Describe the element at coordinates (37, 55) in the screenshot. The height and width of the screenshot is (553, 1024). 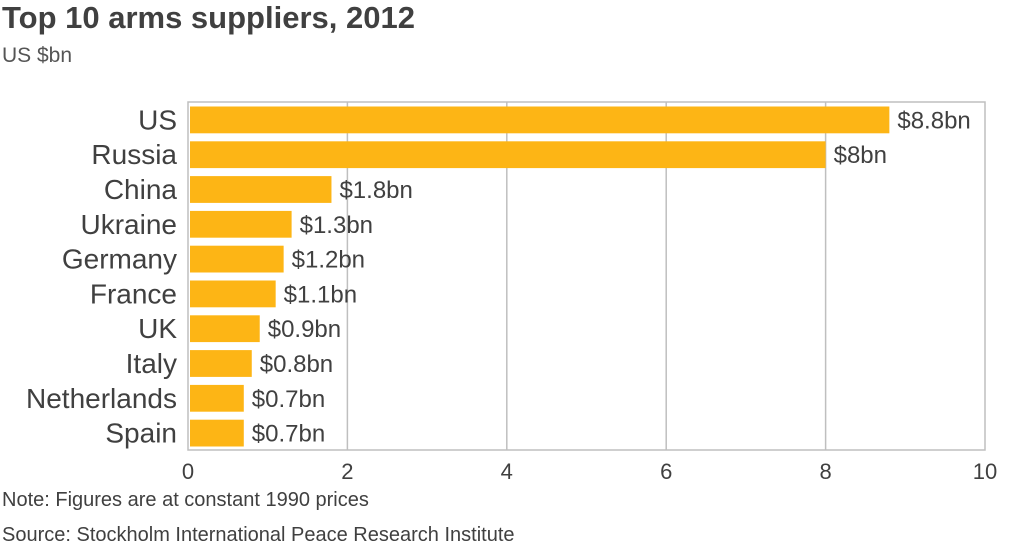
I see `chart-subtitle: US $bn` at that location.